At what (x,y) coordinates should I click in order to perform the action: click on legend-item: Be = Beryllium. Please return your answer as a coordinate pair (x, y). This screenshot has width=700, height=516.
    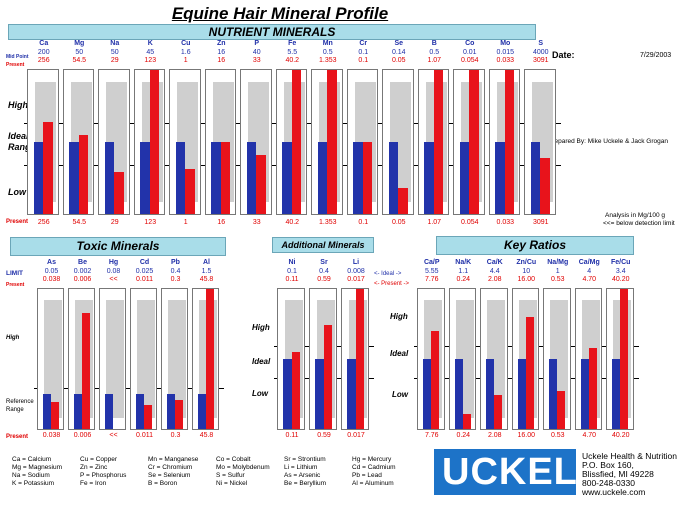
    Looking at the image, I should click on (305, 483).